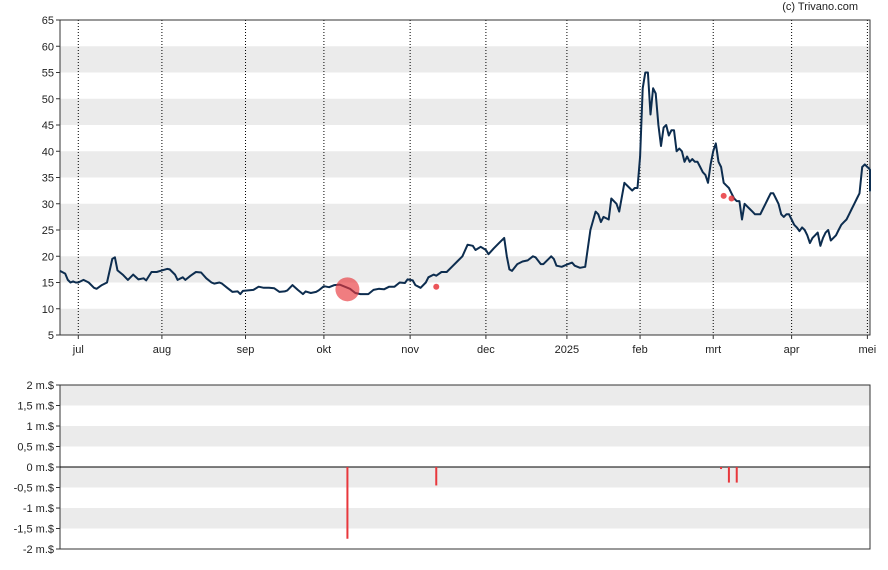 The image size is (888, 570). What do you see at coordinates (410, 350) in the screenshot?
I see `month-label: nov` at bounding box center [410, 350].